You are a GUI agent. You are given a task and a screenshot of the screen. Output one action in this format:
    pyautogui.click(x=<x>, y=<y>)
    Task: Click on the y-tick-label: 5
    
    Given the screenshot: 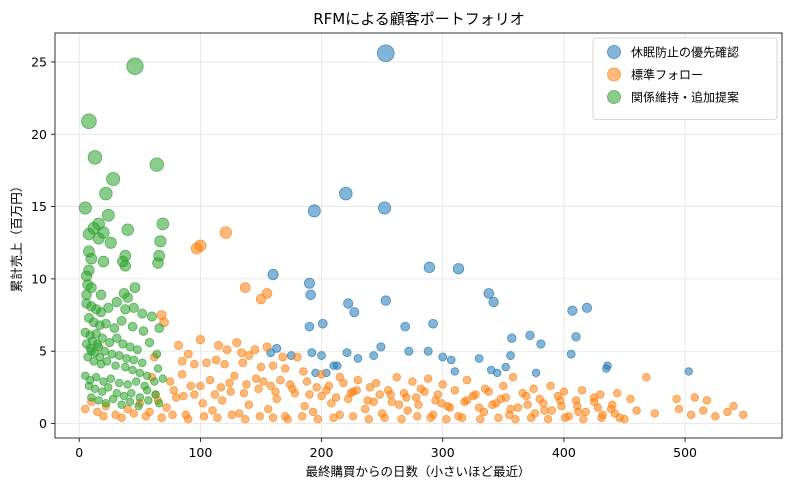 What is the action you would take?
    pyautogui.click(x=43, y=351)
    